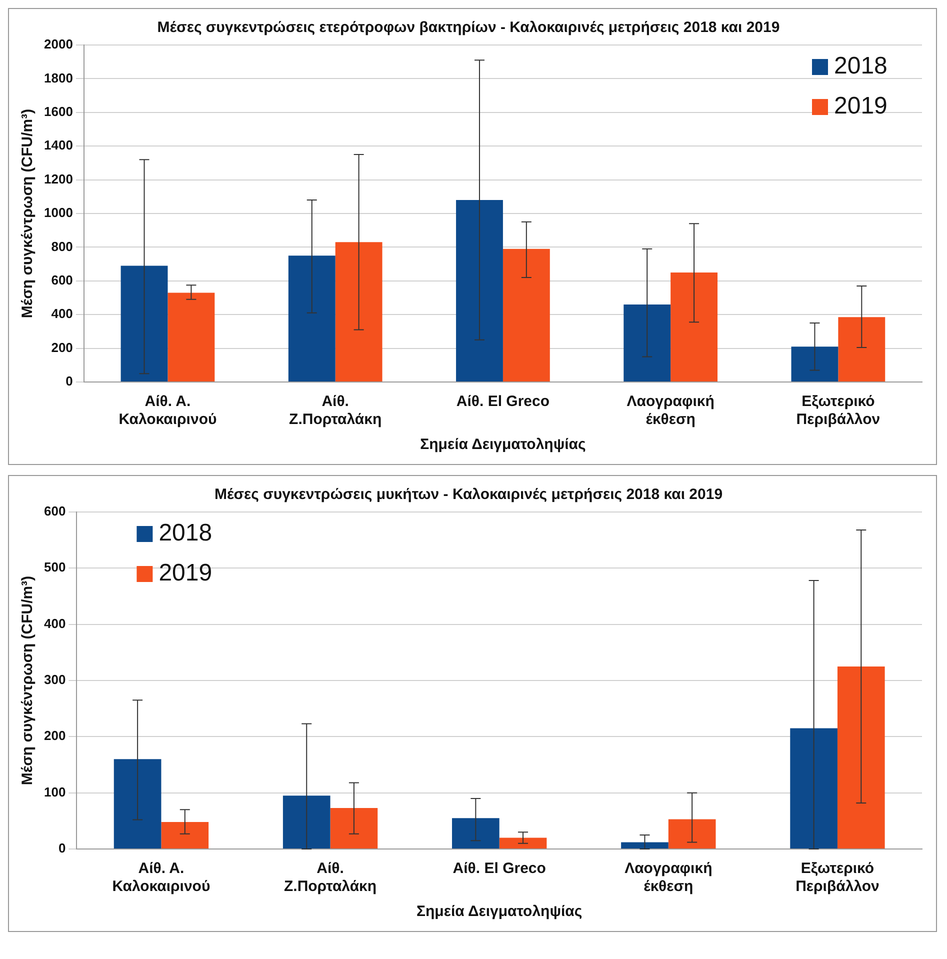 The image size is (947, 959). Describe the element at coordinates (468, 27) in the screenshot. I see `chart-title: Μέσες συγκεντρώσεις ετερότροφων βακτηρίων - Καλοκαιρινές μετρήσεις 2018 και 2019` at that location.